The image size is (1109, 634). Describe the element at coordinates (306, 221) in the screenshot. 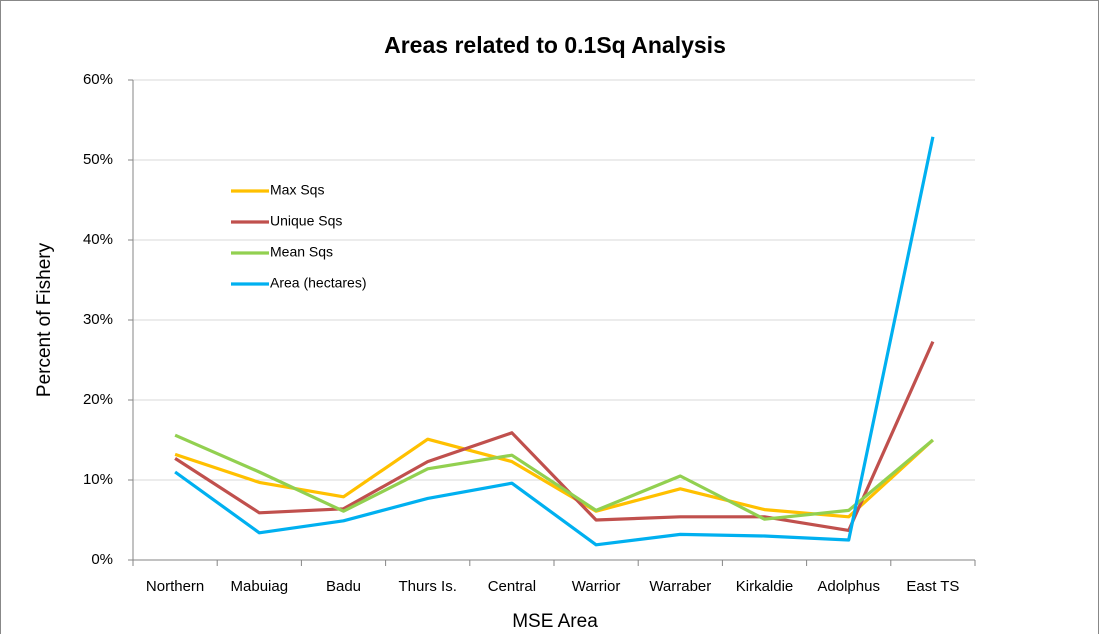

I see `legend-label: Unique Sqs` at that location.